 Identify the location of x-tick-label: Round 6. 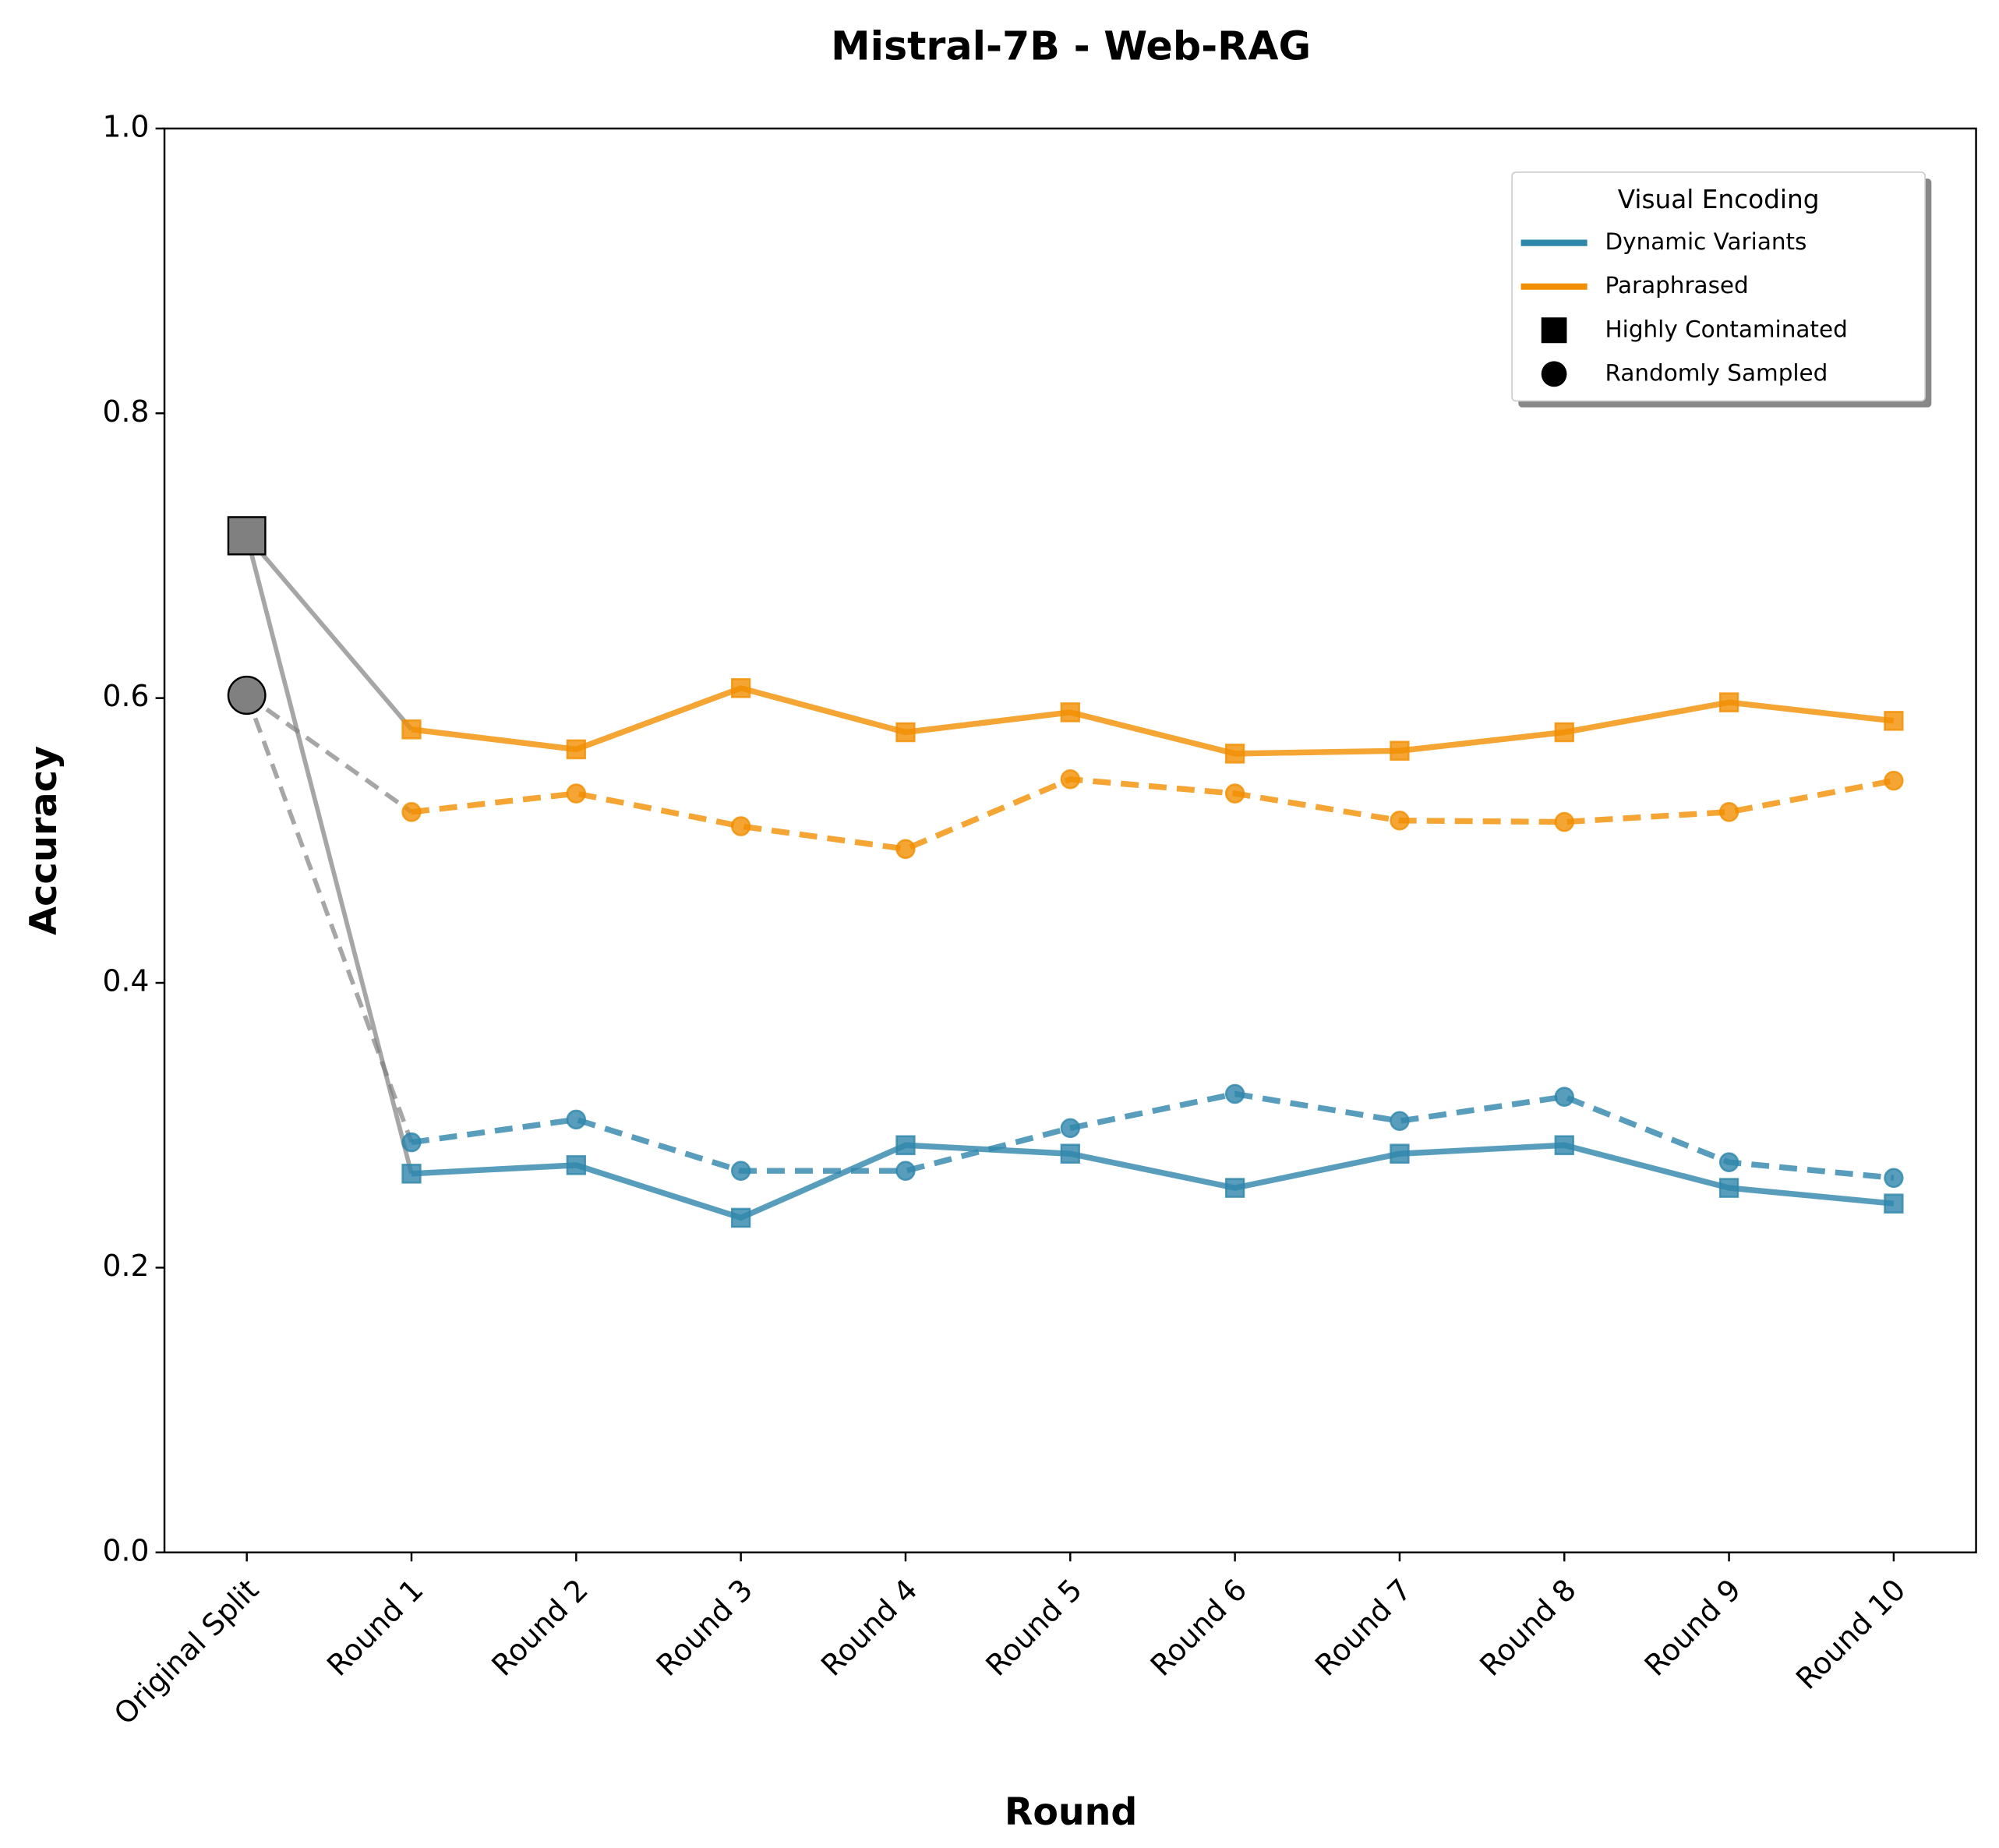
(1199, 1628).